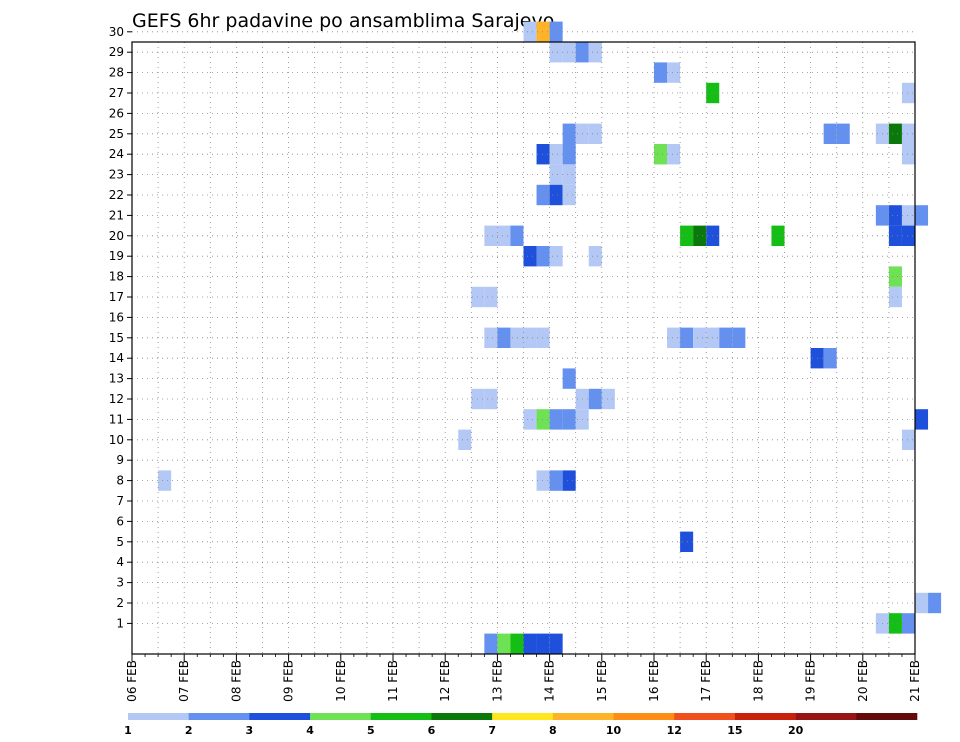  What do you see at coordinates (116, 256) in the screenshot?
I see `y-tick-label: 19` at bounding box center [116, 256].